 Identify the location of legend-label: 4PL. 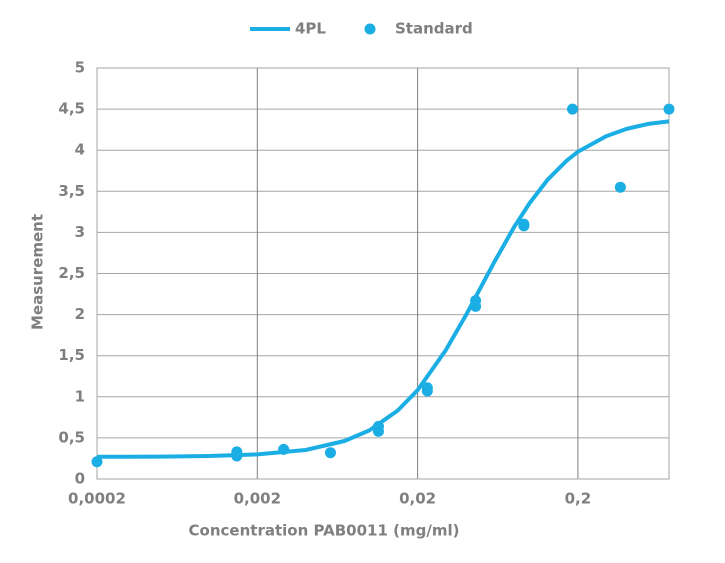
(310, 29).